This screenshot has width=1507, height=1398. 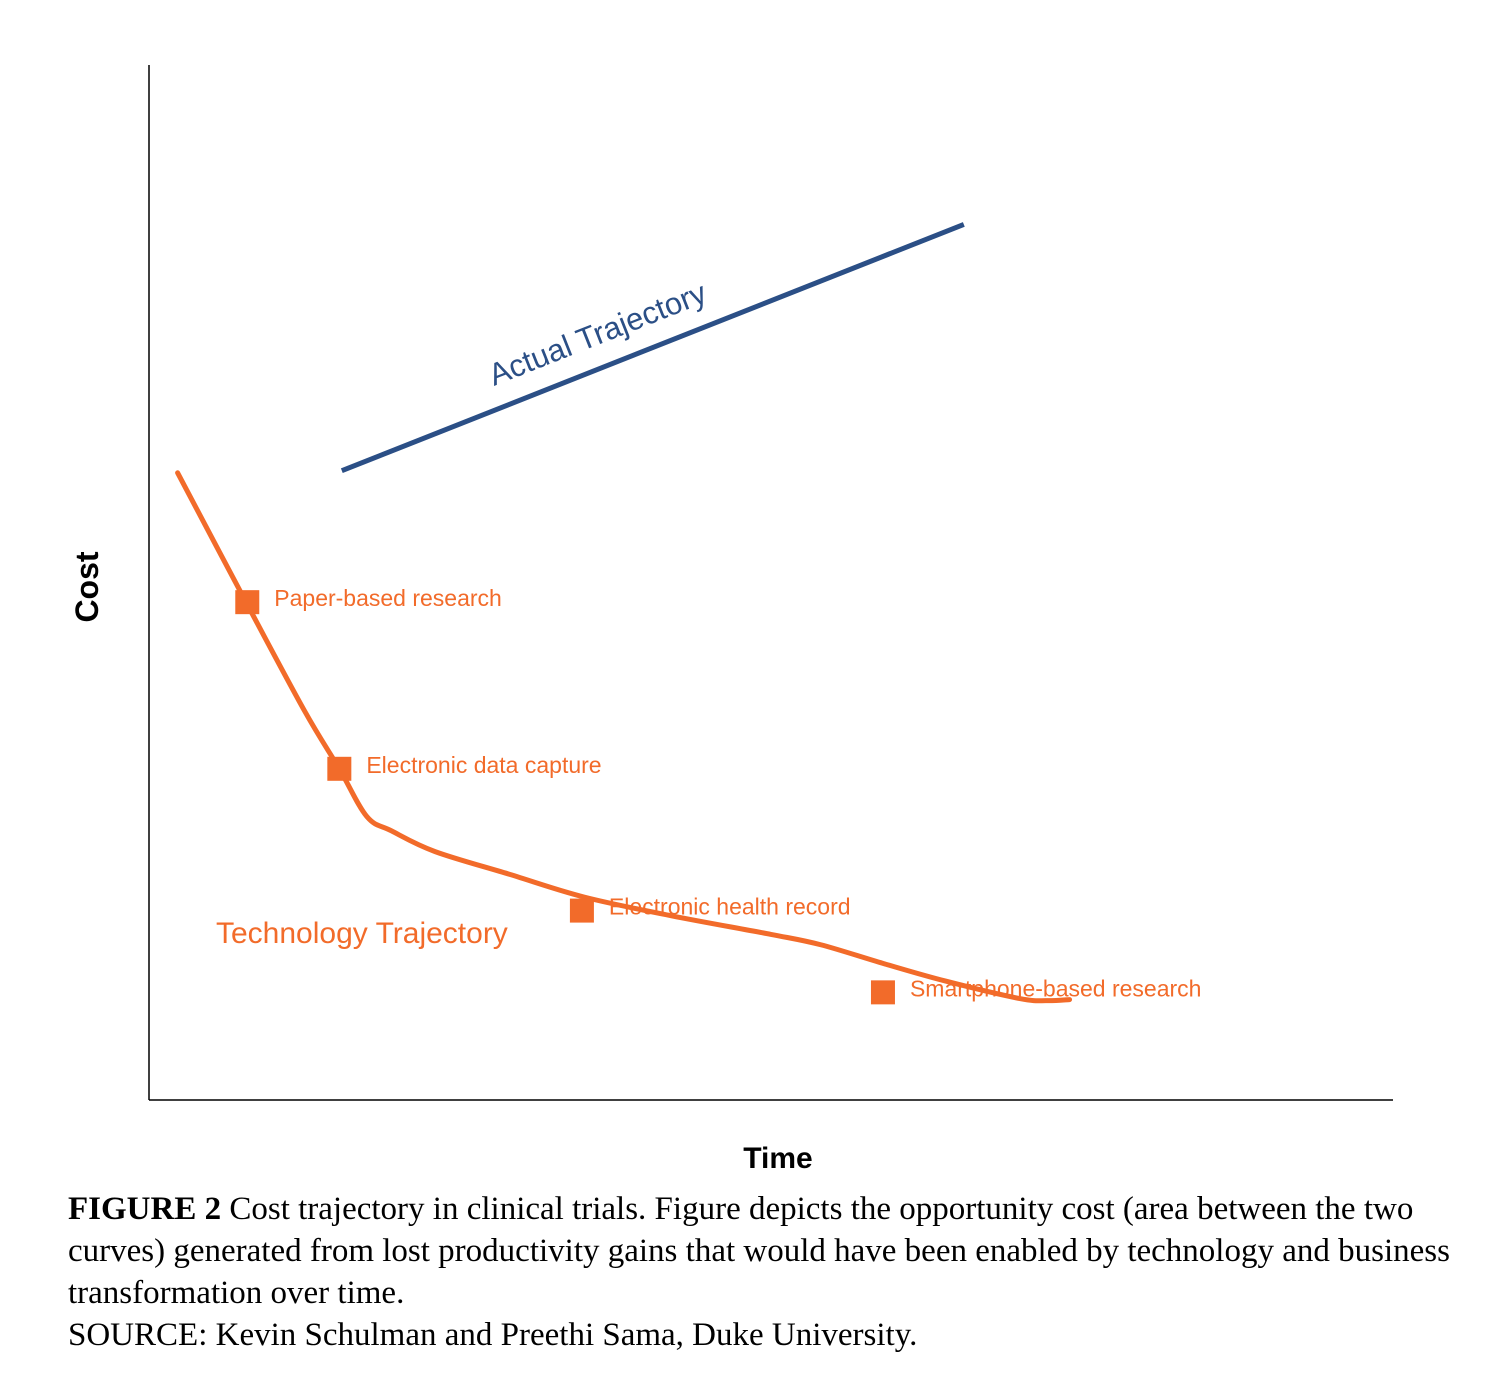 What do you see at coordinates (388, 598) in the screenshot?
I see `milestone-label: Paper-based research` at bounding box center [388, 598].